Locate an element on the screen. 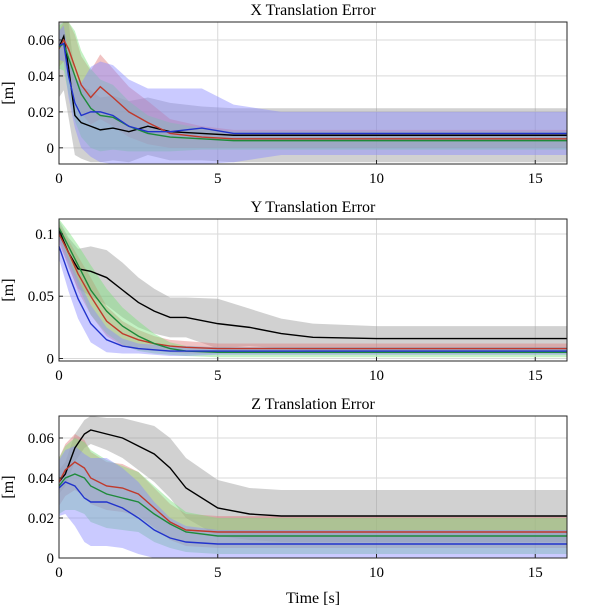 The image size is (598, 608). panel-title: Y Translation Error is located at coordinates (313, 207).